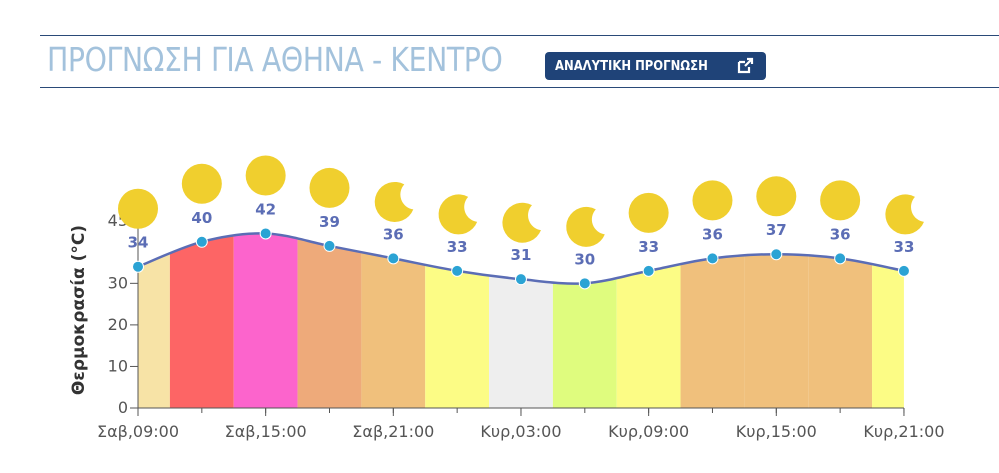 The image size is (999, 473). What do you see at coordinates (266, 431) in the screenshot?
I see `x-tick-label: Σαβ,15:00` at bounding box center [266, 431].